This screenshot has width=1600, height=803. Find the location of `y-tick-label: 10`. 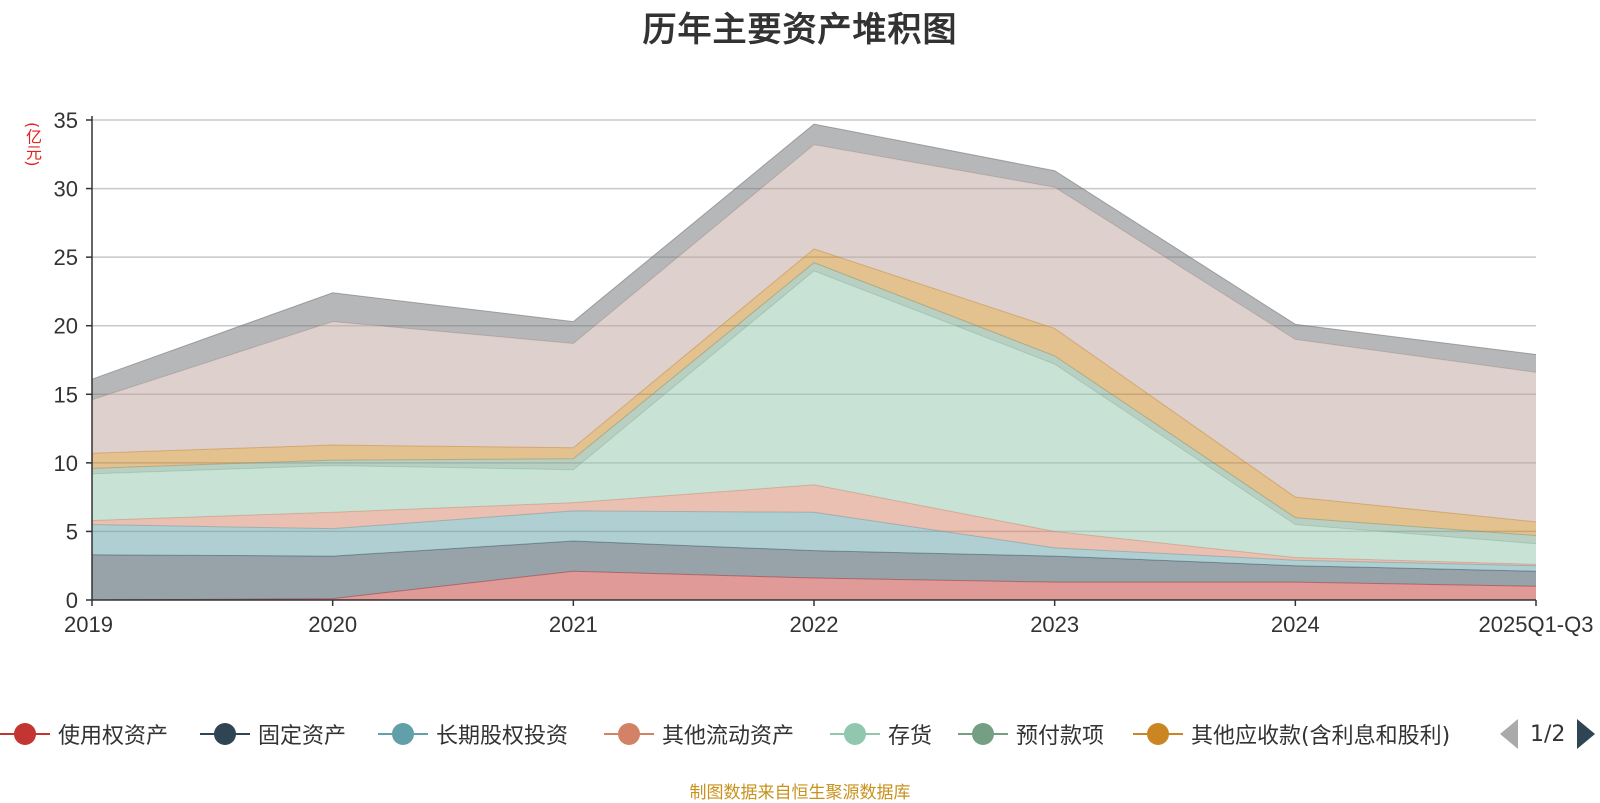

y-tick-label: 10 is located at coordinates (66, 463).